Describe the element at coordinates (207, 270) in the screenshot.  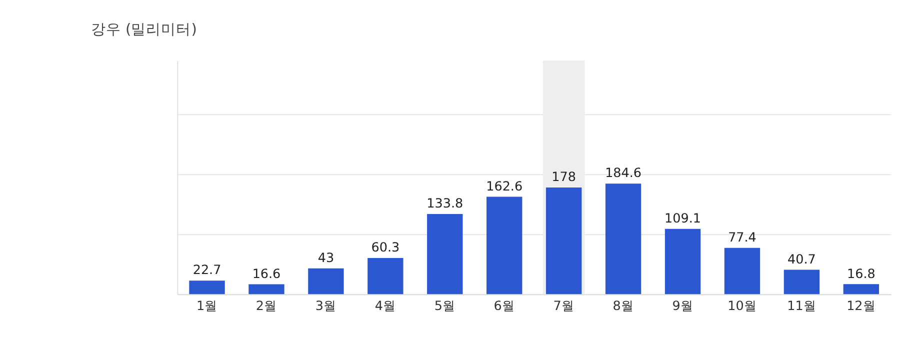
I see `data-label: 22.7` at that location.